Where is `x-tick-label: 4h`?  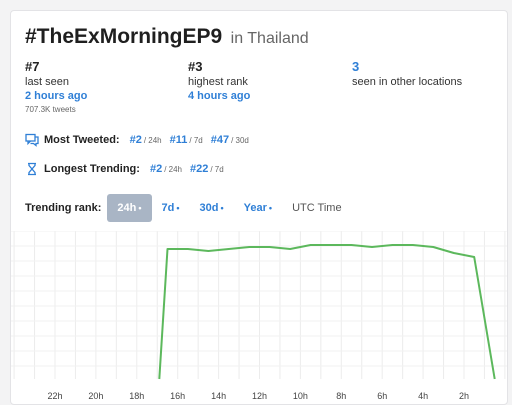 x-tick-label: 4h is located at coordinates (423, 396).